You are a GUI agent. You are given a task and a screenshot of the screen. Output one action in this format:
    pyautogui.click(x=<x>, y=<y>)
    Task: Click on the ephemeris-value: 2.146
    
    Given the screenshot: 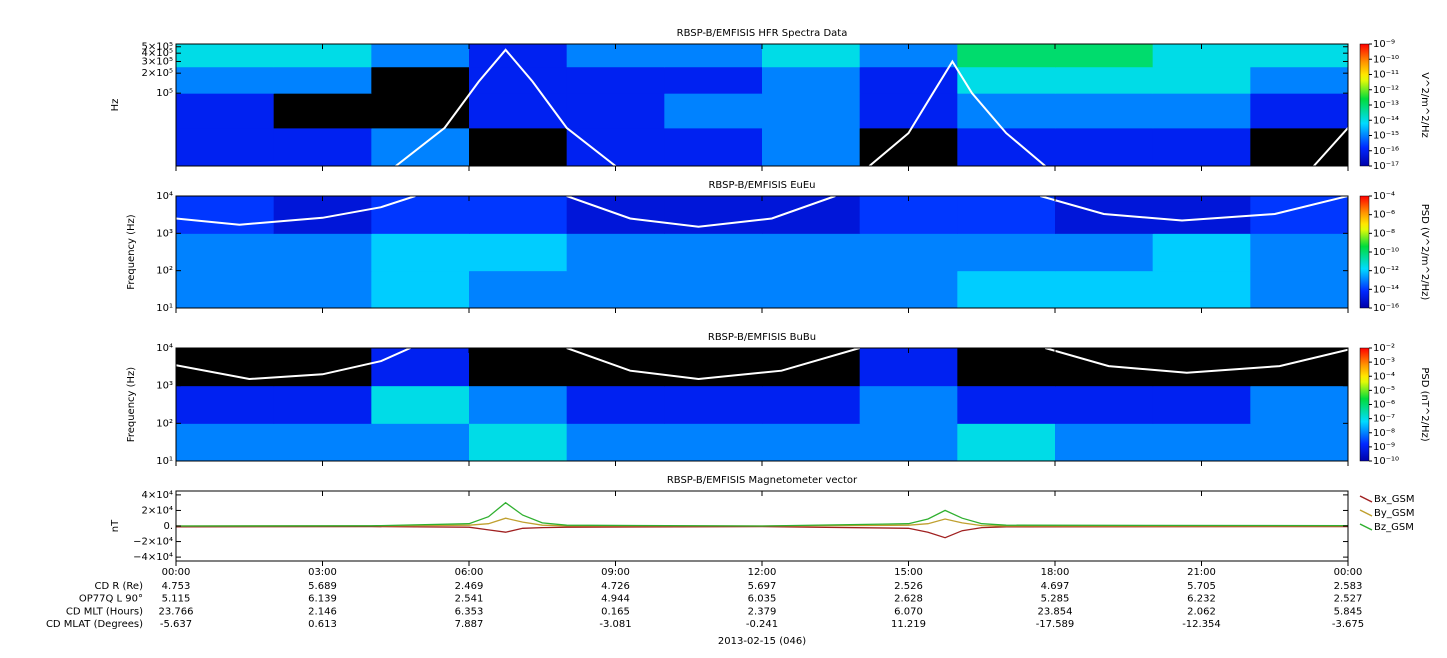 What is the action you would take?
    pyautogui.click(x=322, y=611)
    